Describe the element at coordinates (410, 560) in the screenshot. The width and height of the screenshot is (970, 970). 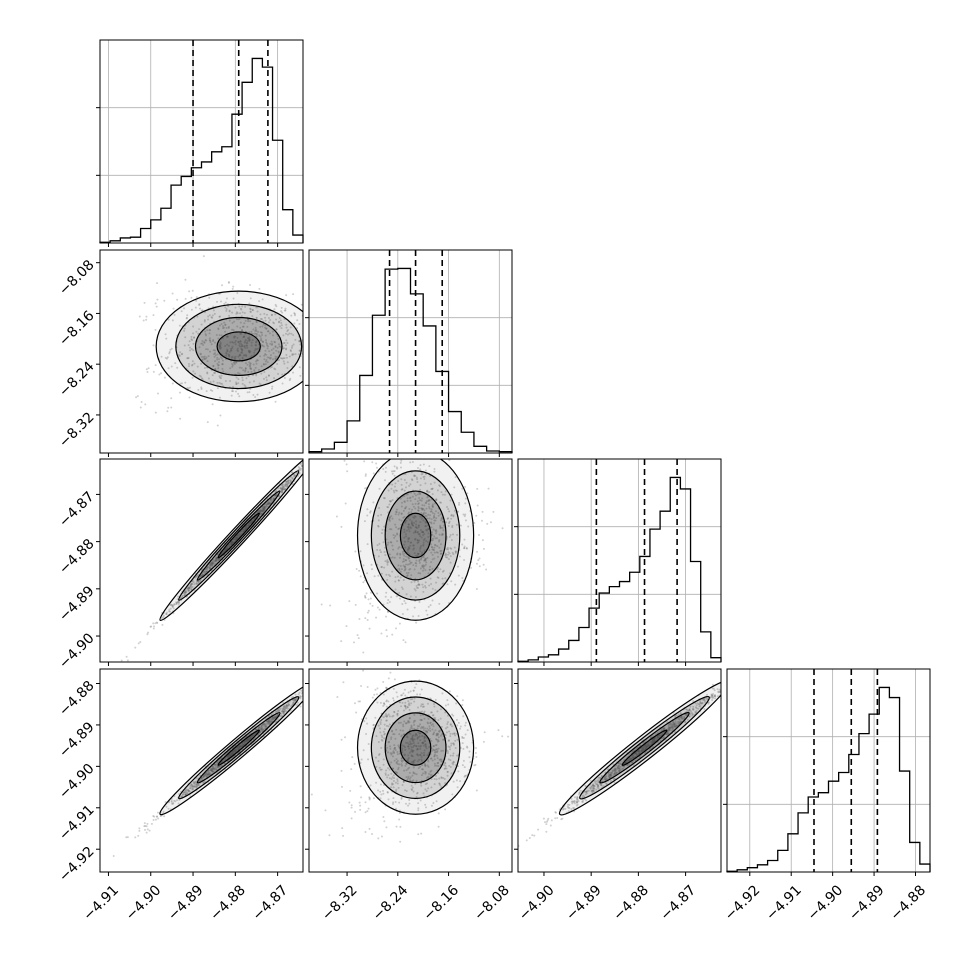
I see `panel-background` at that location.